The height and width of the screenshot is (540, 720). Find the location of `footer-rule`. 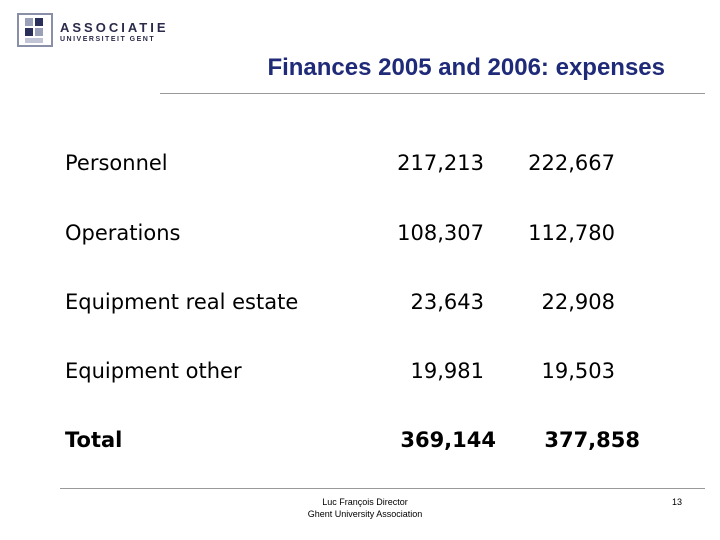

footer-rule is located at coordinates (382, 488).